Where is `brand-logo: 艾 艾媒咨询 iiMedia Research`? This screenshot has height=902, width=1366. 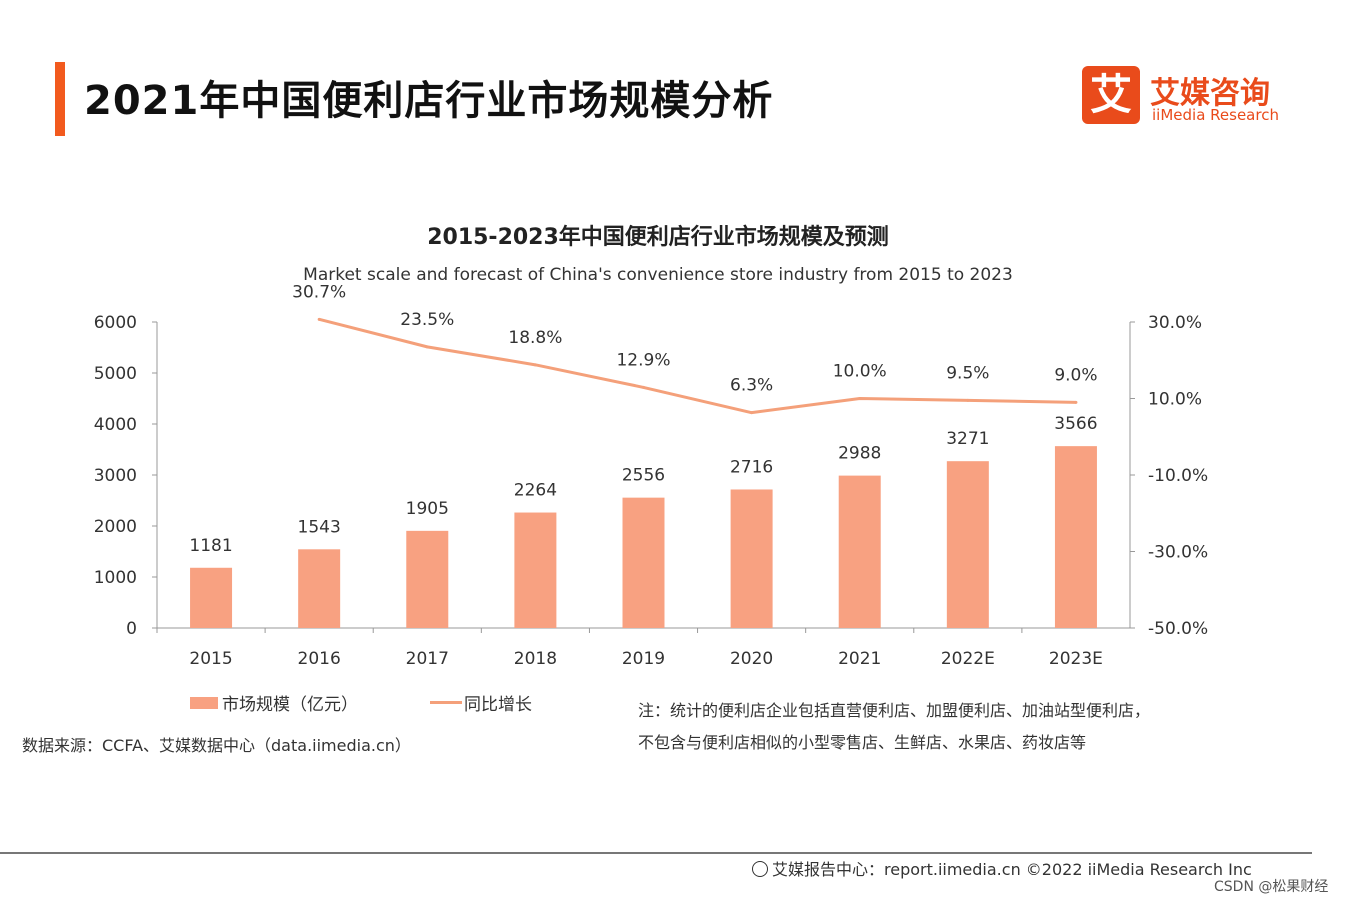
brand-logo: 艾 艾媒咨询 iiMedia Research is located at coordinates (1187, 97).